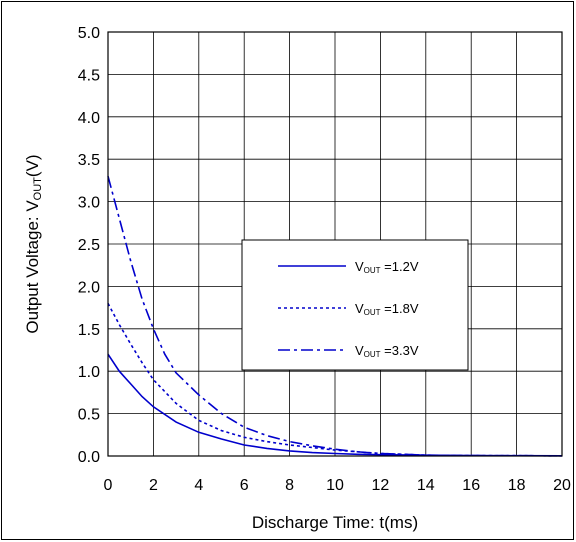 This screenshot has height=542, width=576. Describe the element at coordinates (381, 485) in the screenshot. I see `x-tick-label: 12` at that location.